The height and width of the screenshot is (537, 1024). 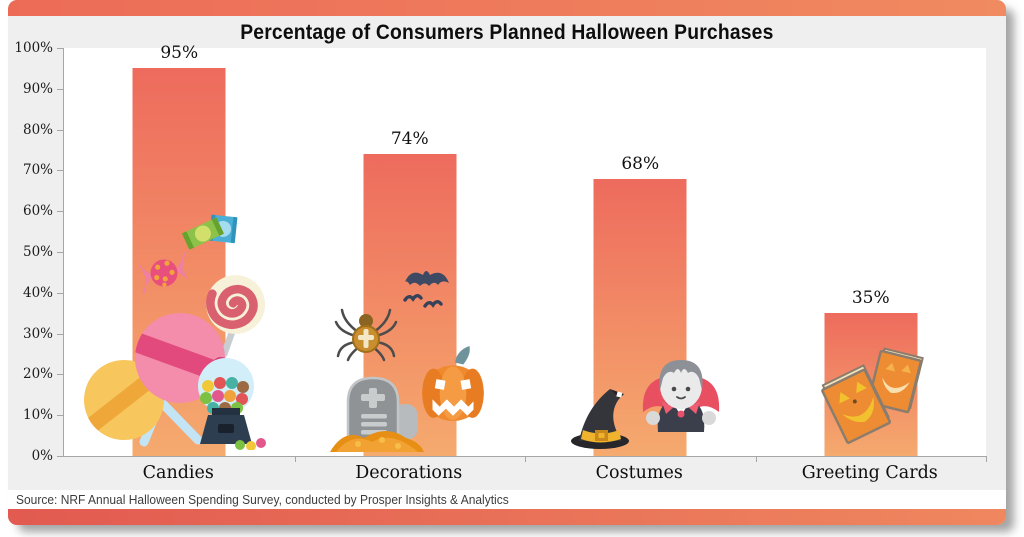 What do you see at coordinates (410, 305) in the screenshot?
I see `bar-decorations` at bounding box center [410, 305].